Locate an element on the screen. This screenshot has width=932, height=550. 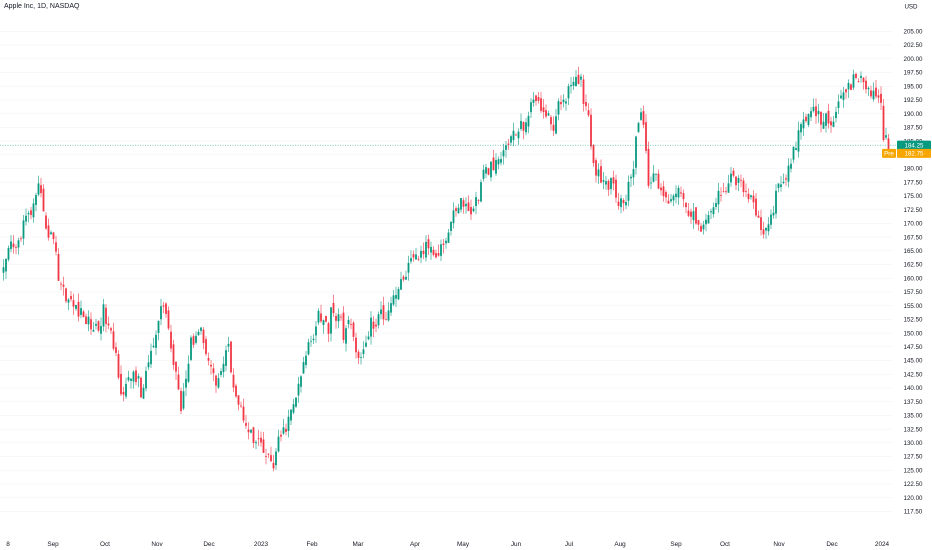
price-tick-label: 125.00 is located at coordinates (913, 470).